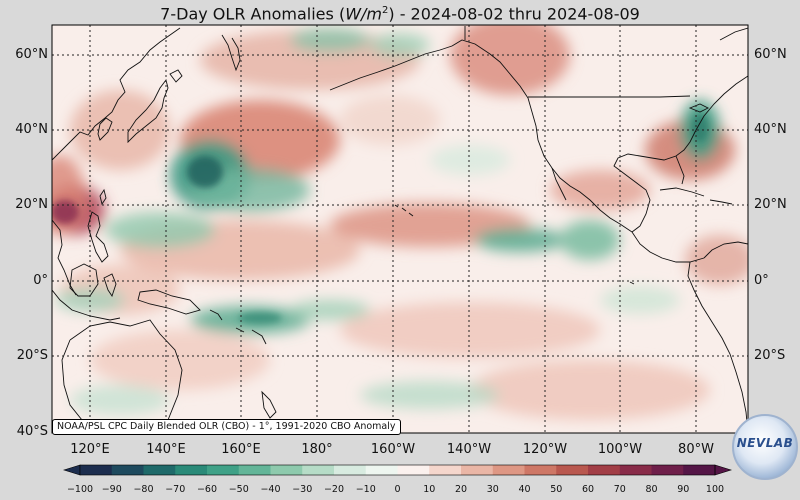 The image size is (800, 500). What do you see at coordinates (545, 449) in the screenshot?
I see `lon-label: 120°W` at bounding box center [545, 449].